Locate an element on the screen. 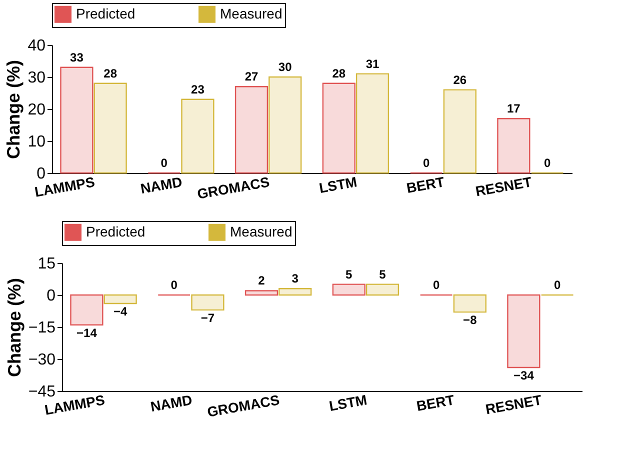  data-label: 2 is located at coordinates (262, 281).